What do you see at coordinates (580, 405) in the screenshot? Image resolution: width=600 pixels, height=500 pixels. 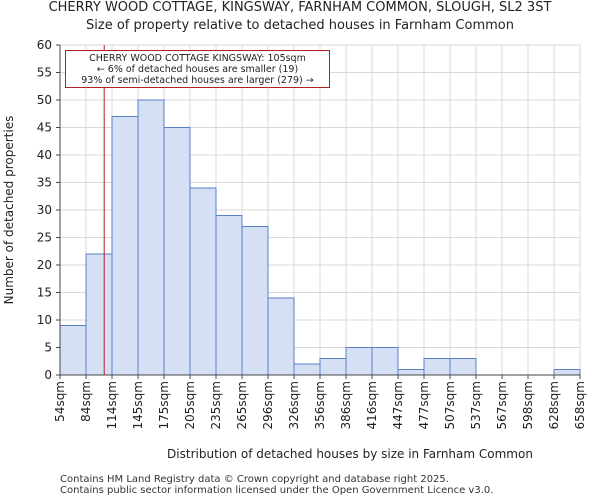 I see `x-tick-label: 658sqm` at bounding box center [580, 405].